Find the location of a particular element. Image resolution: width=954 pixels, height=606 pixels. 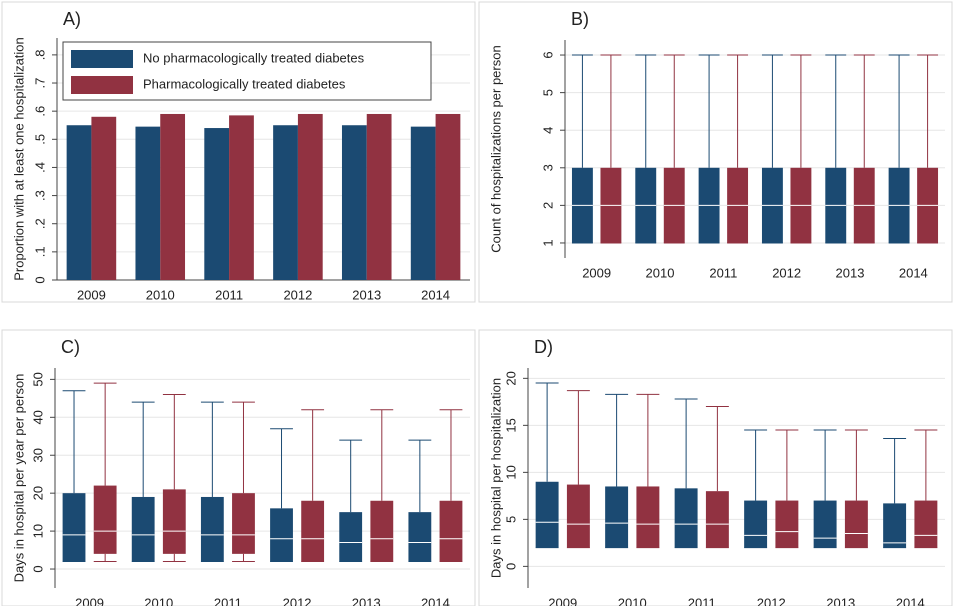

y-axis-title: Days in hospital per hospitalization is located at coordinates (495, 478).